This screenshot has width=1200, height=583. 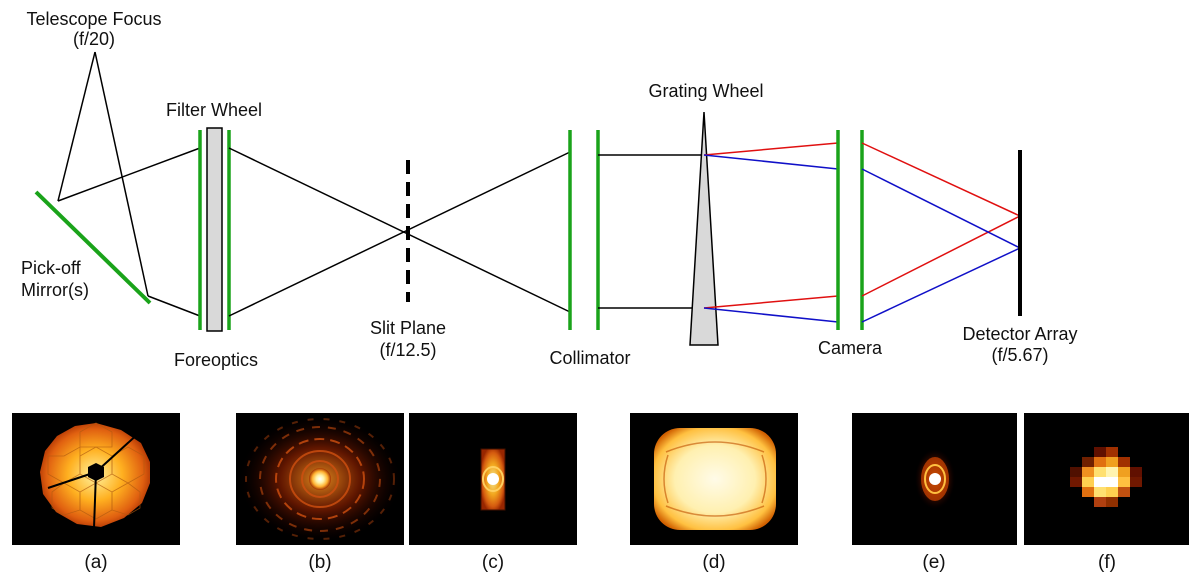 I want to click on label-detector-array: Detector Array, so click(x=1019, y=334).